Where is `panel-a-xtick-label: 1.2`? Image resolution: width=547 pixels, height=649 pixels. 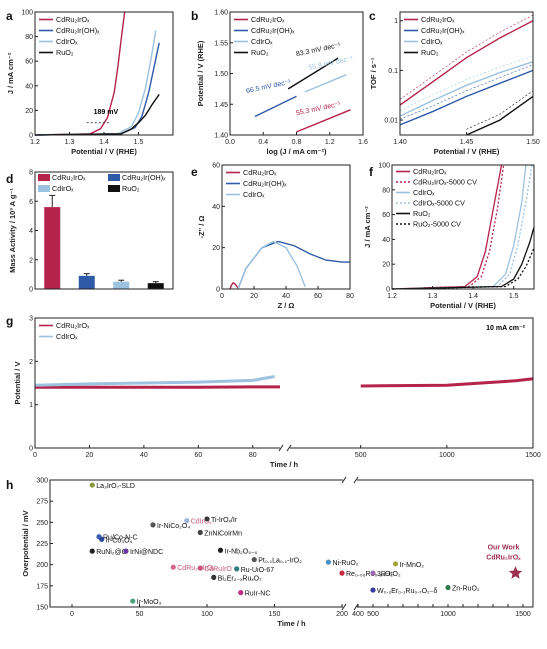
panel-a-xtick-label: 1.2 is located at coordinates (35, 142).